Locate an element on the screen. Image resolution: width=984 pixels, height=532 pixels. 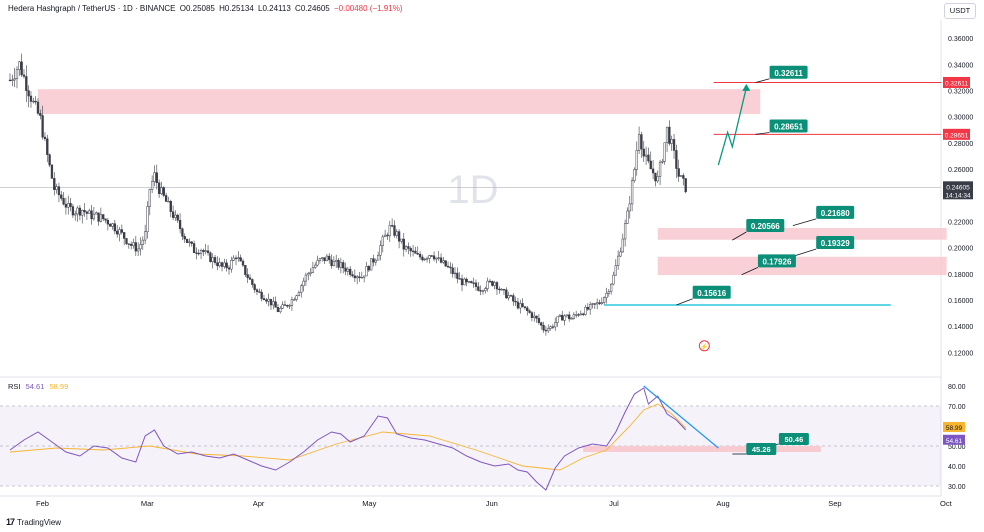
interval-watermark: 1D is located at coordinates (472, 190).